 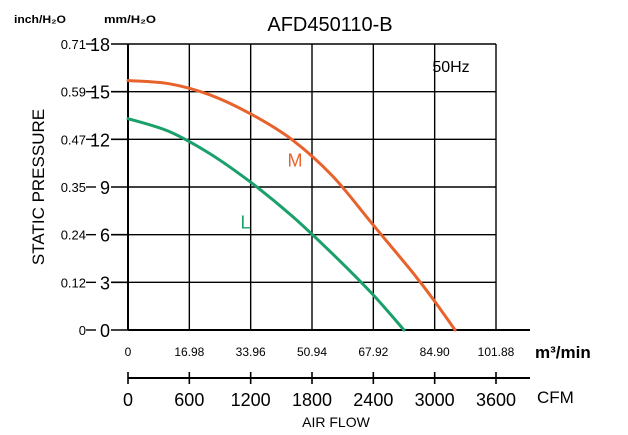 I want to click on y-tick-label-mm: 0, so click(x=105, y=331).